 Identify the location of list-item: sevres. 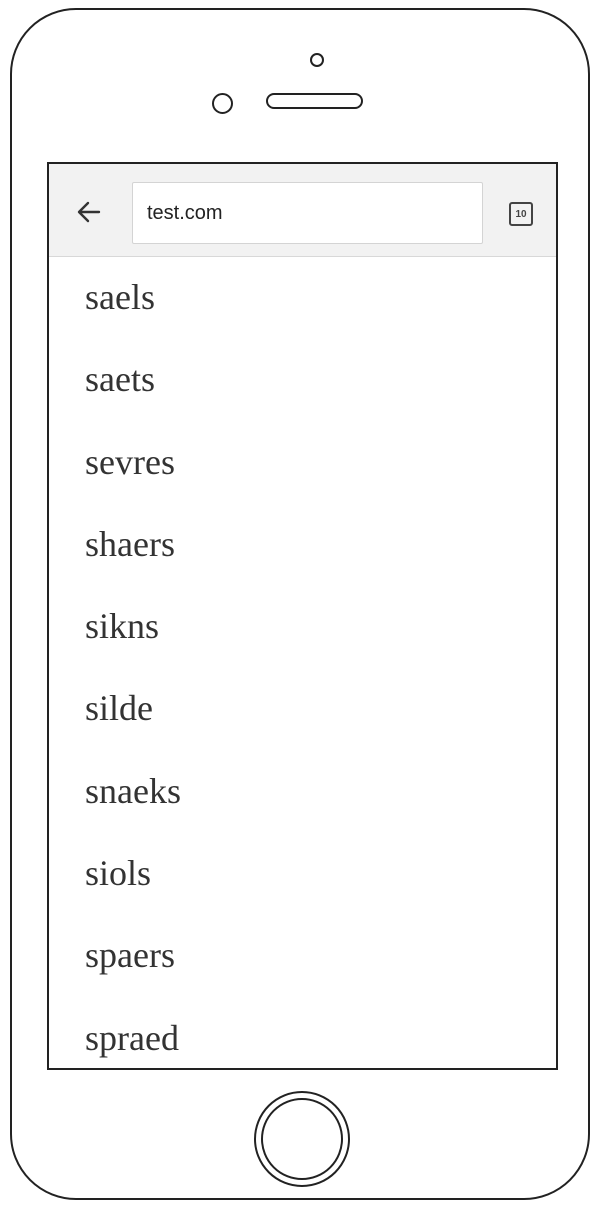
(130, 461).